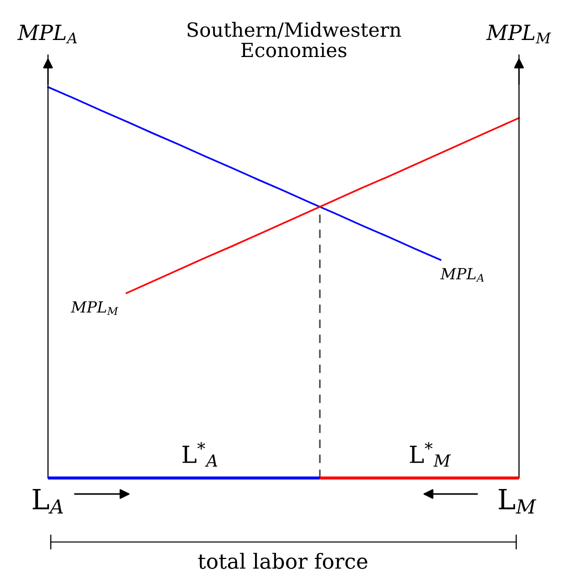 The height and width of the screenshot is (576, 565). What do you see at coordinates (283, 560) in the screenshot?
I see `text: total labor force` at bounding box center [283, 560].